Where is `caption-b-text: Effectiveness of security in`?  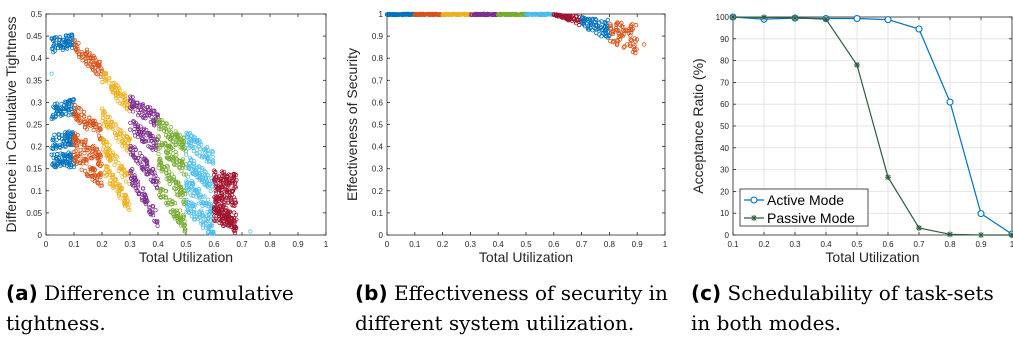 caption-b-text: Effectiveness of security in is located at coordinates (527, 293).